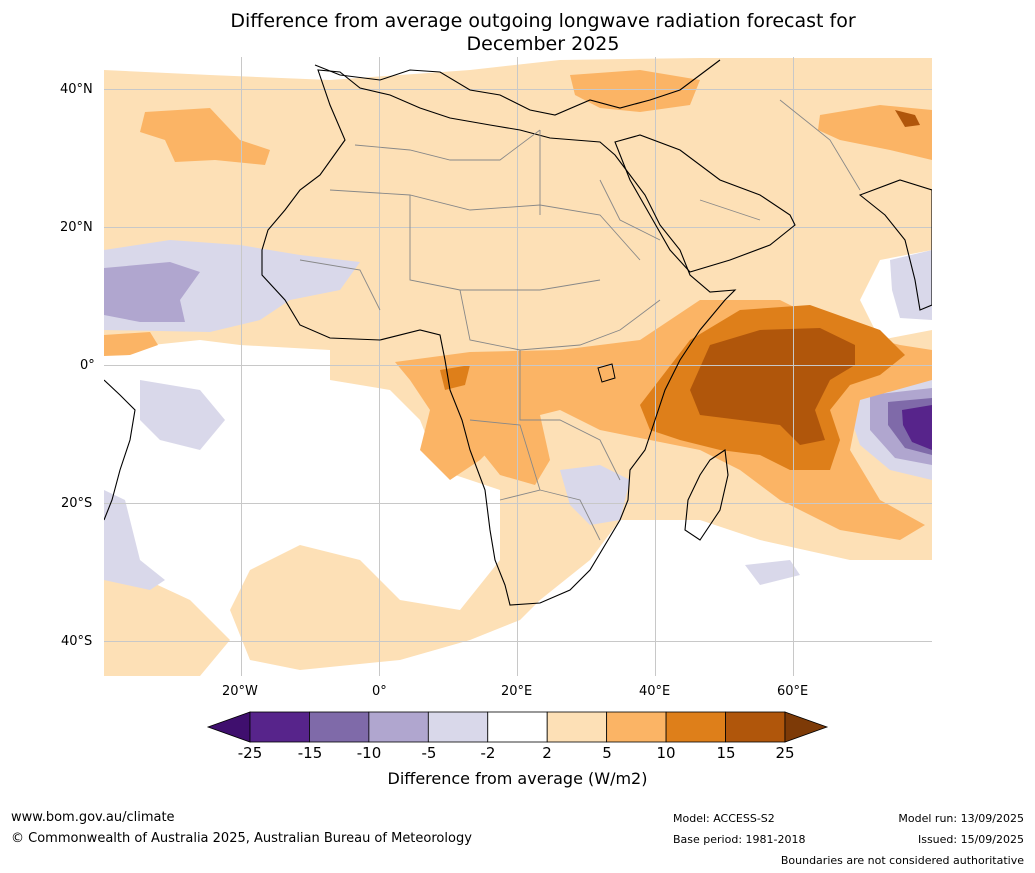  What do you see at coordinates (515, 450) in the screenshot?
I see `anomaly-region-angola-orange` at bounding box center [515, 450].